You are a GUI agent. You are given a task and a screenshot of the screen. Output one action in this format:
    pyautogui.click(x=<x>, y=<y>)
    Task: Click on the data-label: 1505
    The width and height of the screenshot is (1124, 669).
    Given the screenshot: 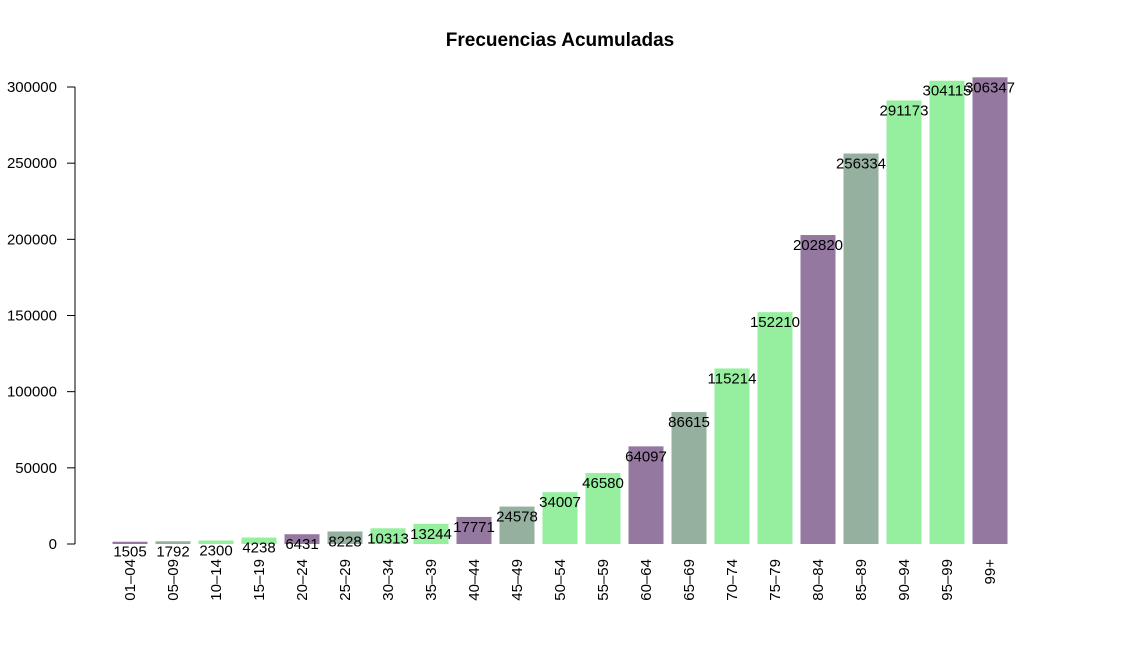 What is the action you would take?
    pyautogui.click(x=129, y=552)
    